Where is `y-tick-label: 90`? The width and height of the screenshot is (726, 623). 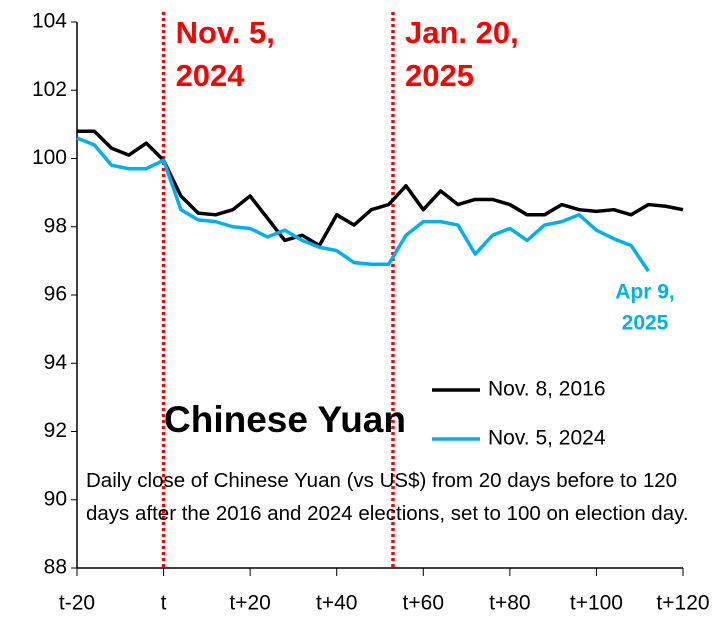 y-tick-label: 90 is located at coordinates (55, 498).